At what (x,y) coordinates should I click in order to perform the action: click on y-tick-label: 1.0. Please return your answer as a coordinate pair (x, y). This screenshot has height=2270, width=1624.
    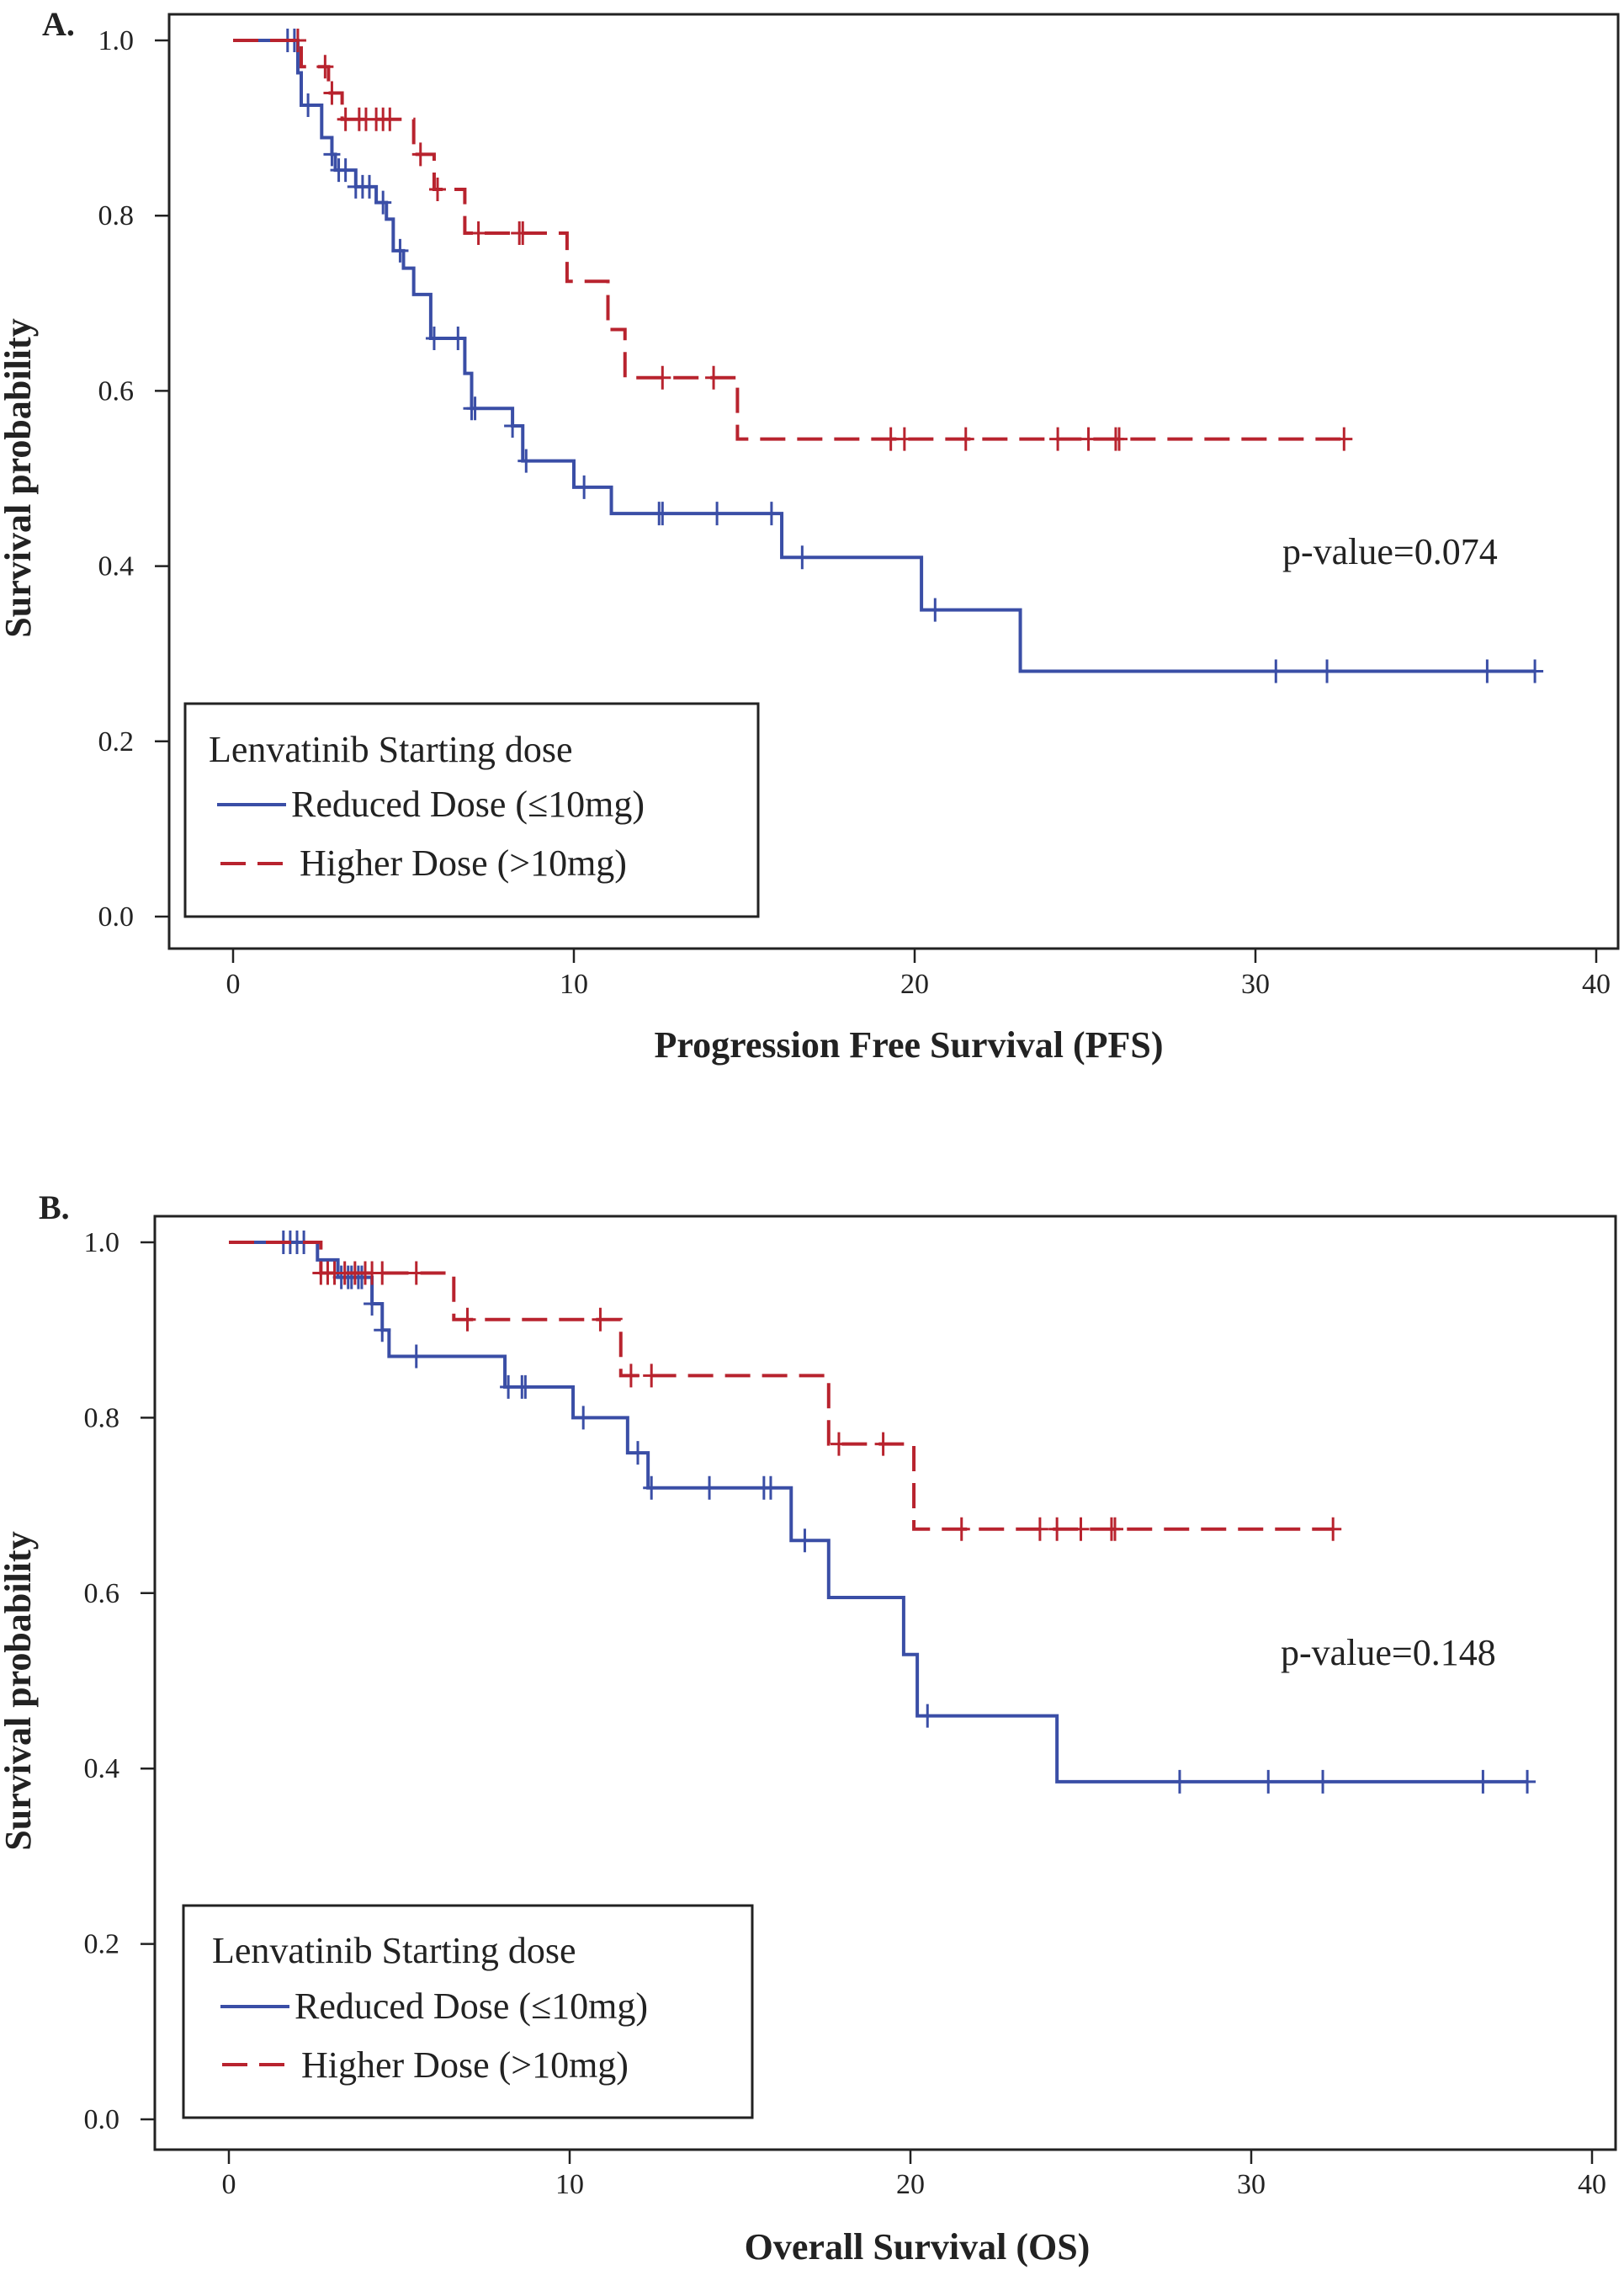
    Looking at the image, I should click on (102, 1243).